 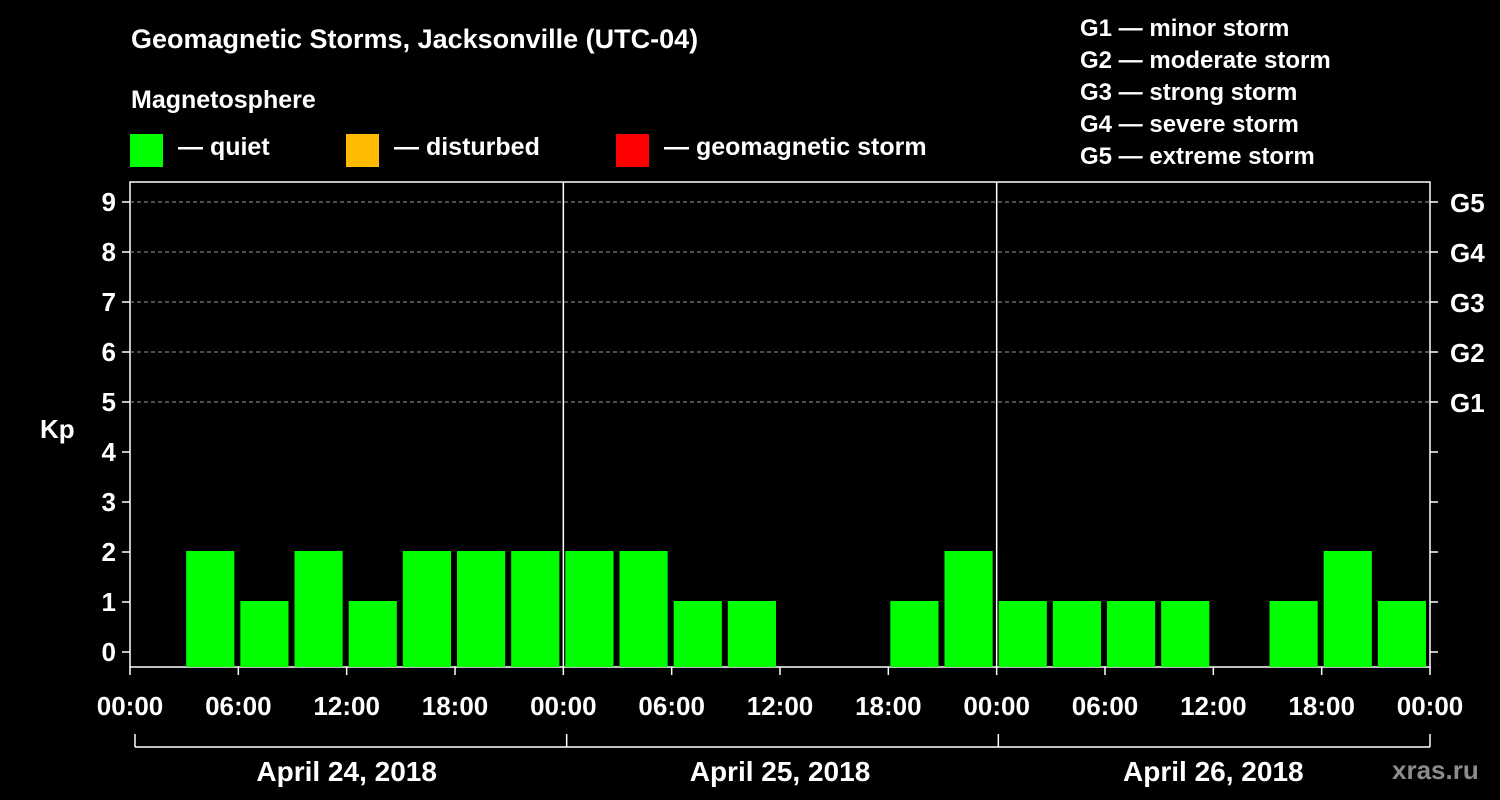 What do you see at coordinates (109, 202) in the screenshot?
I see `y-tick-label: 9` at bounding box center [109, 202].